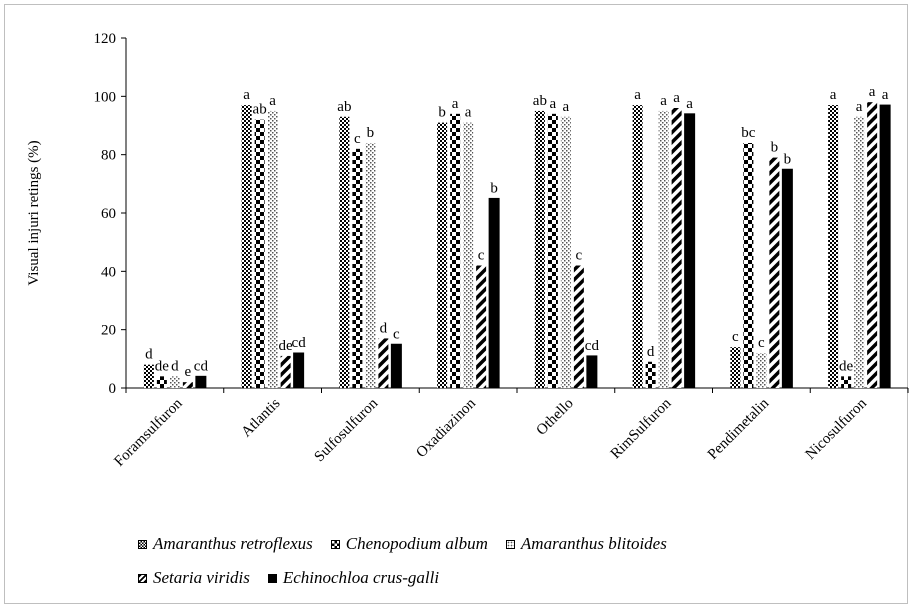 The height and width of the screenshot is (609, 914). Describe the element at coordinates (446, 428) in the screenshot. I see `x-category-label: Oxadiazinon` at that location.